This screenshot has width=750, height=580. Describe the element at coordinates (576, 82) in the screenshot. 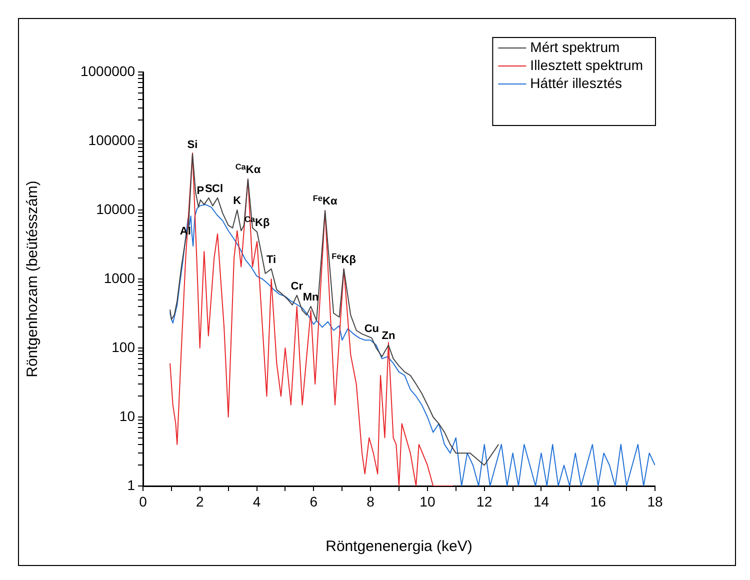

I see `legend-label: Háttér illesztés` at that location.